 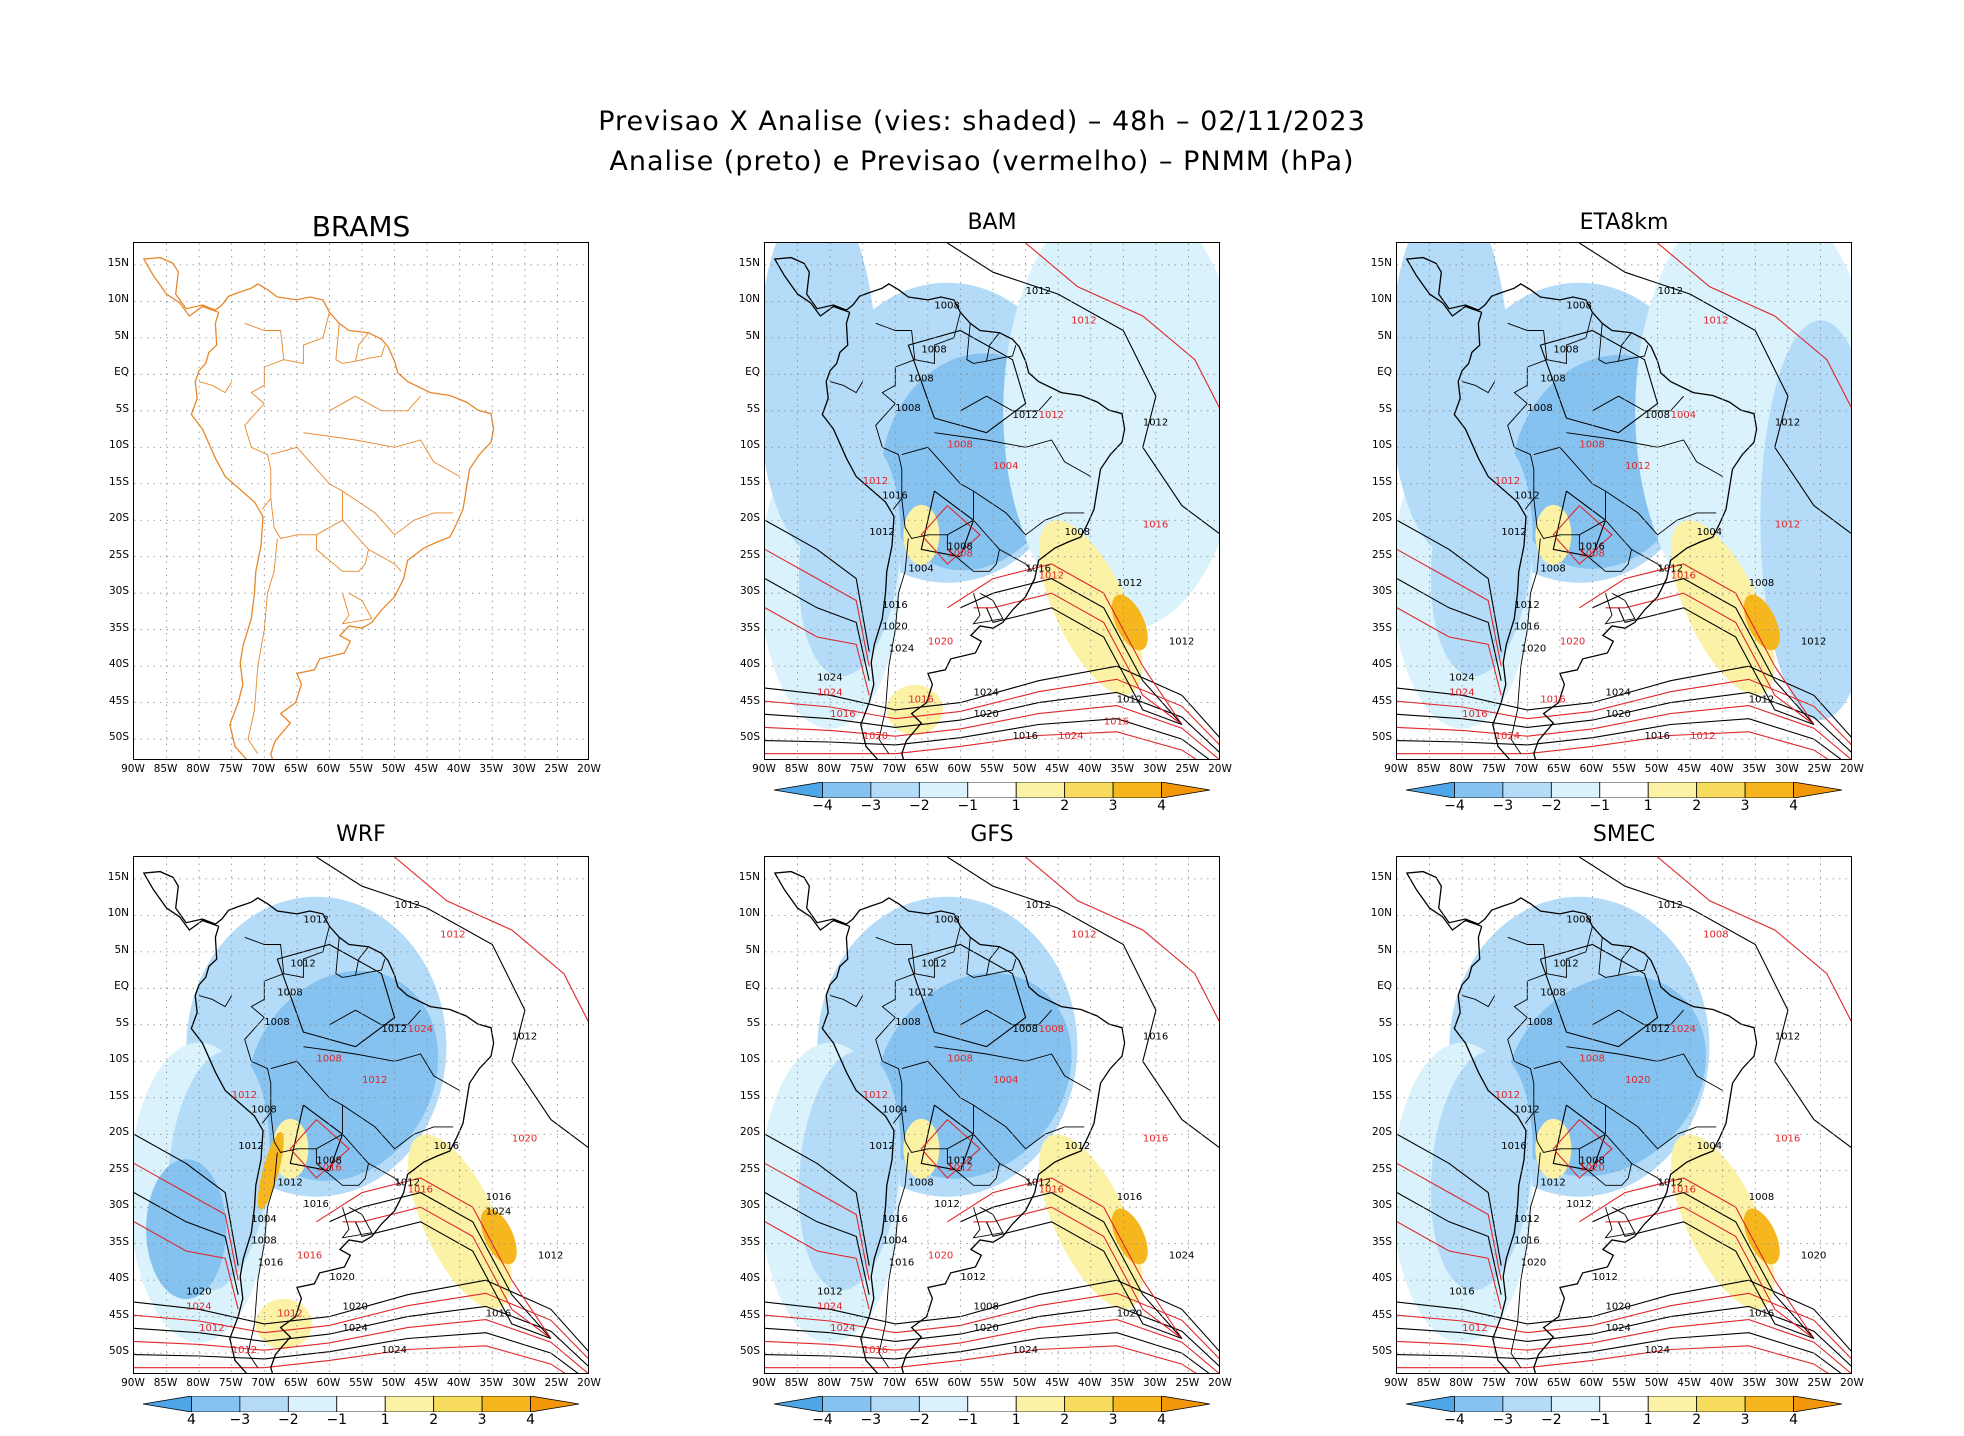 I want to click on isobar-label-analysis: 1004, so click(x=263, y=1219).